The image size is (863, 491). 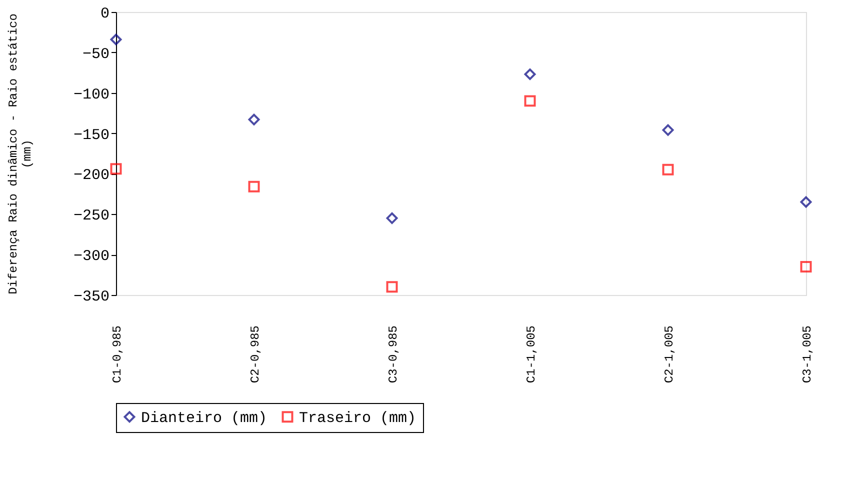 What do you see at coordinates (357, 418) in the screenshot?
I see `legend-label: Traseiro (mm)` at bounding box center [357, 418].